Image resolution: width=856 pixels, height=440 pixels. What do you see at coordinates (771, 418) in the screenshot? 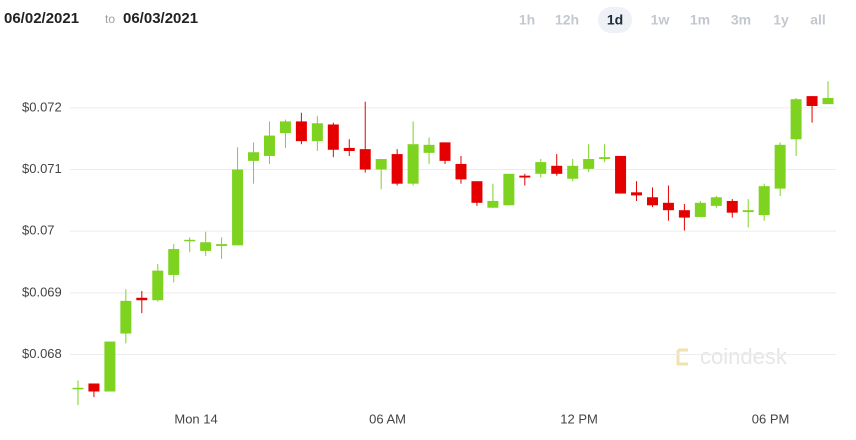
I see `x-tick-label: 06 PM` at bounding box center [771, 418].